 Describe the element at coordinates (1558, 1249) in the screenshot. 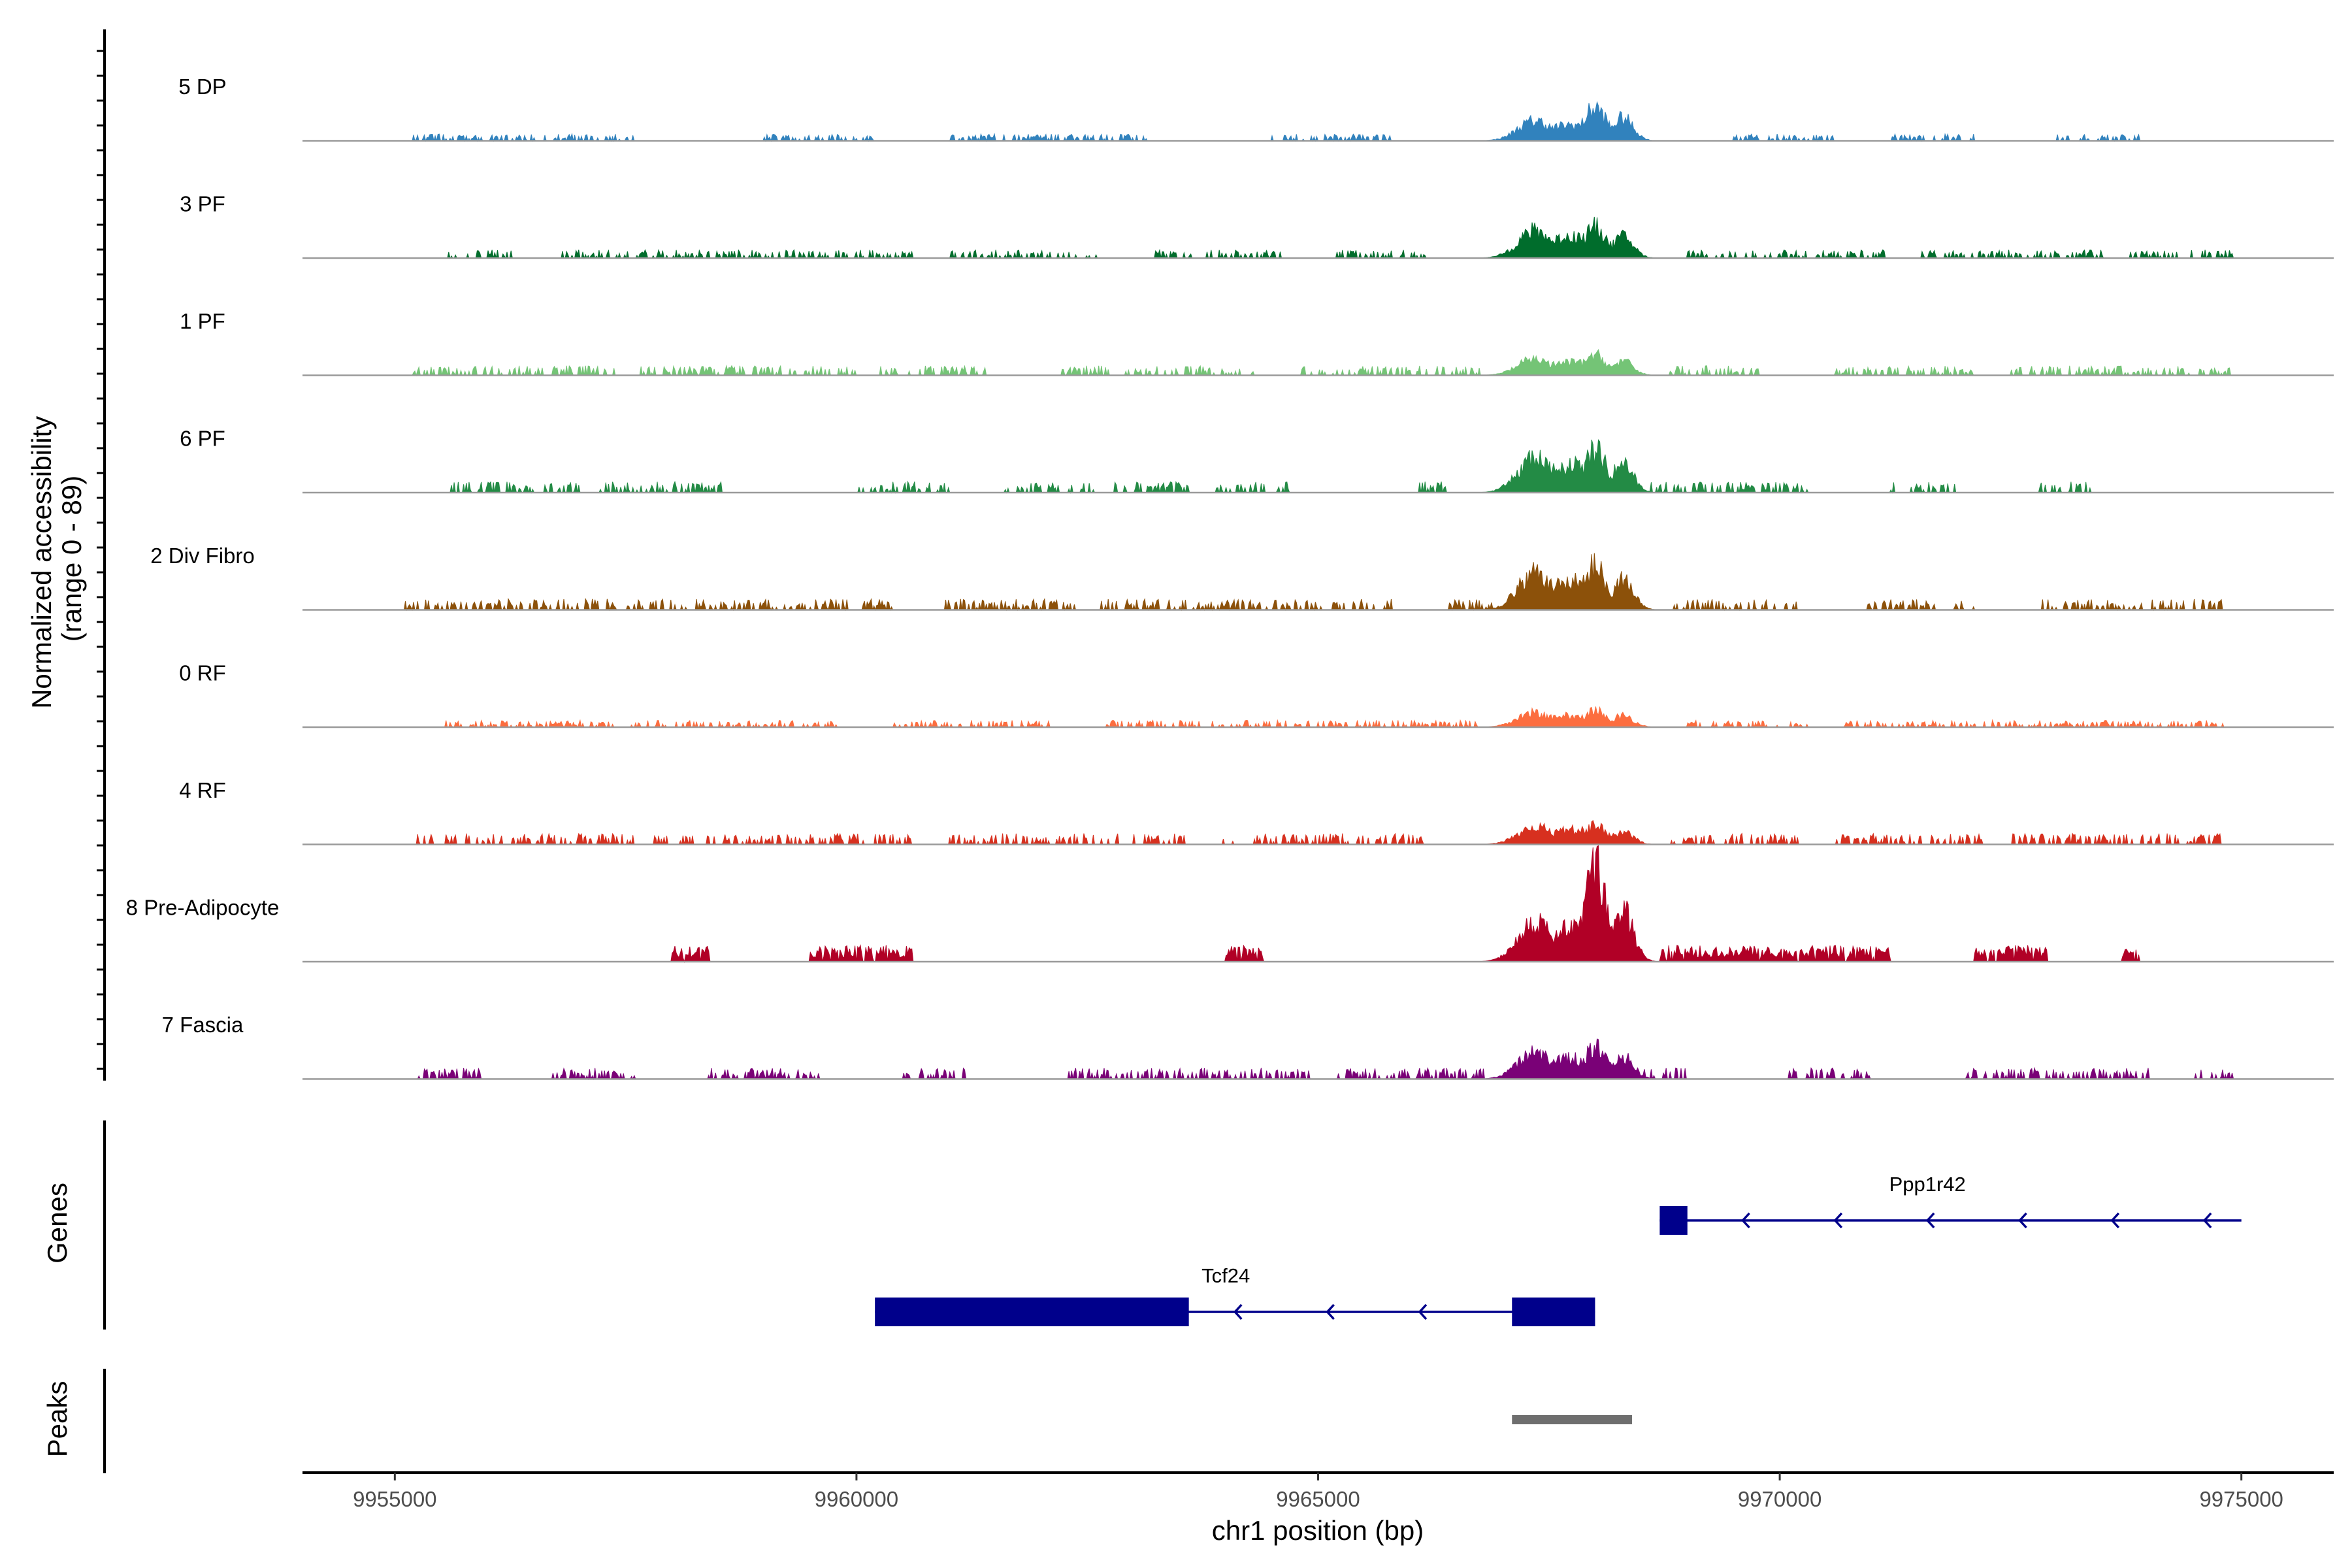

I see `gene-track: Ppp1r42 Tcf24` at that location.